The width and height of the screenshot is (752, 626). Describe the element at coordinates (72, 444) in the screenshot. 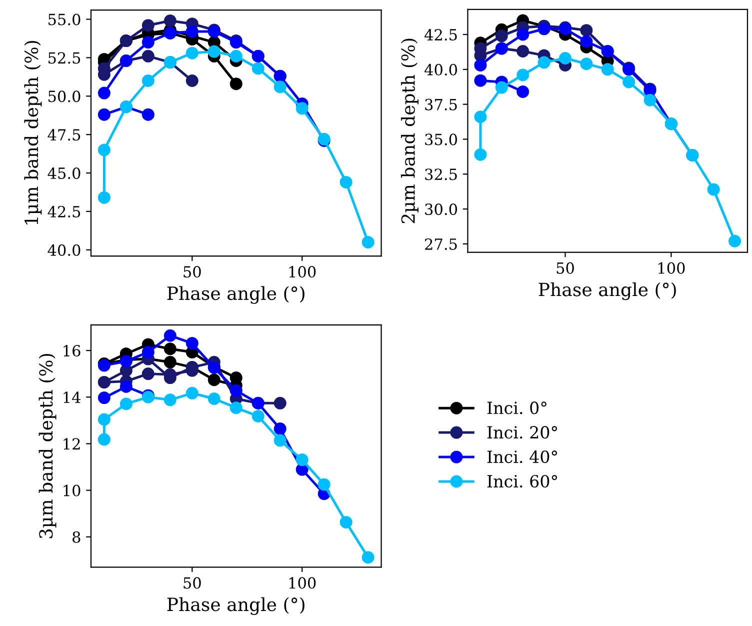

I see `y-tick-label: 12` at that location.